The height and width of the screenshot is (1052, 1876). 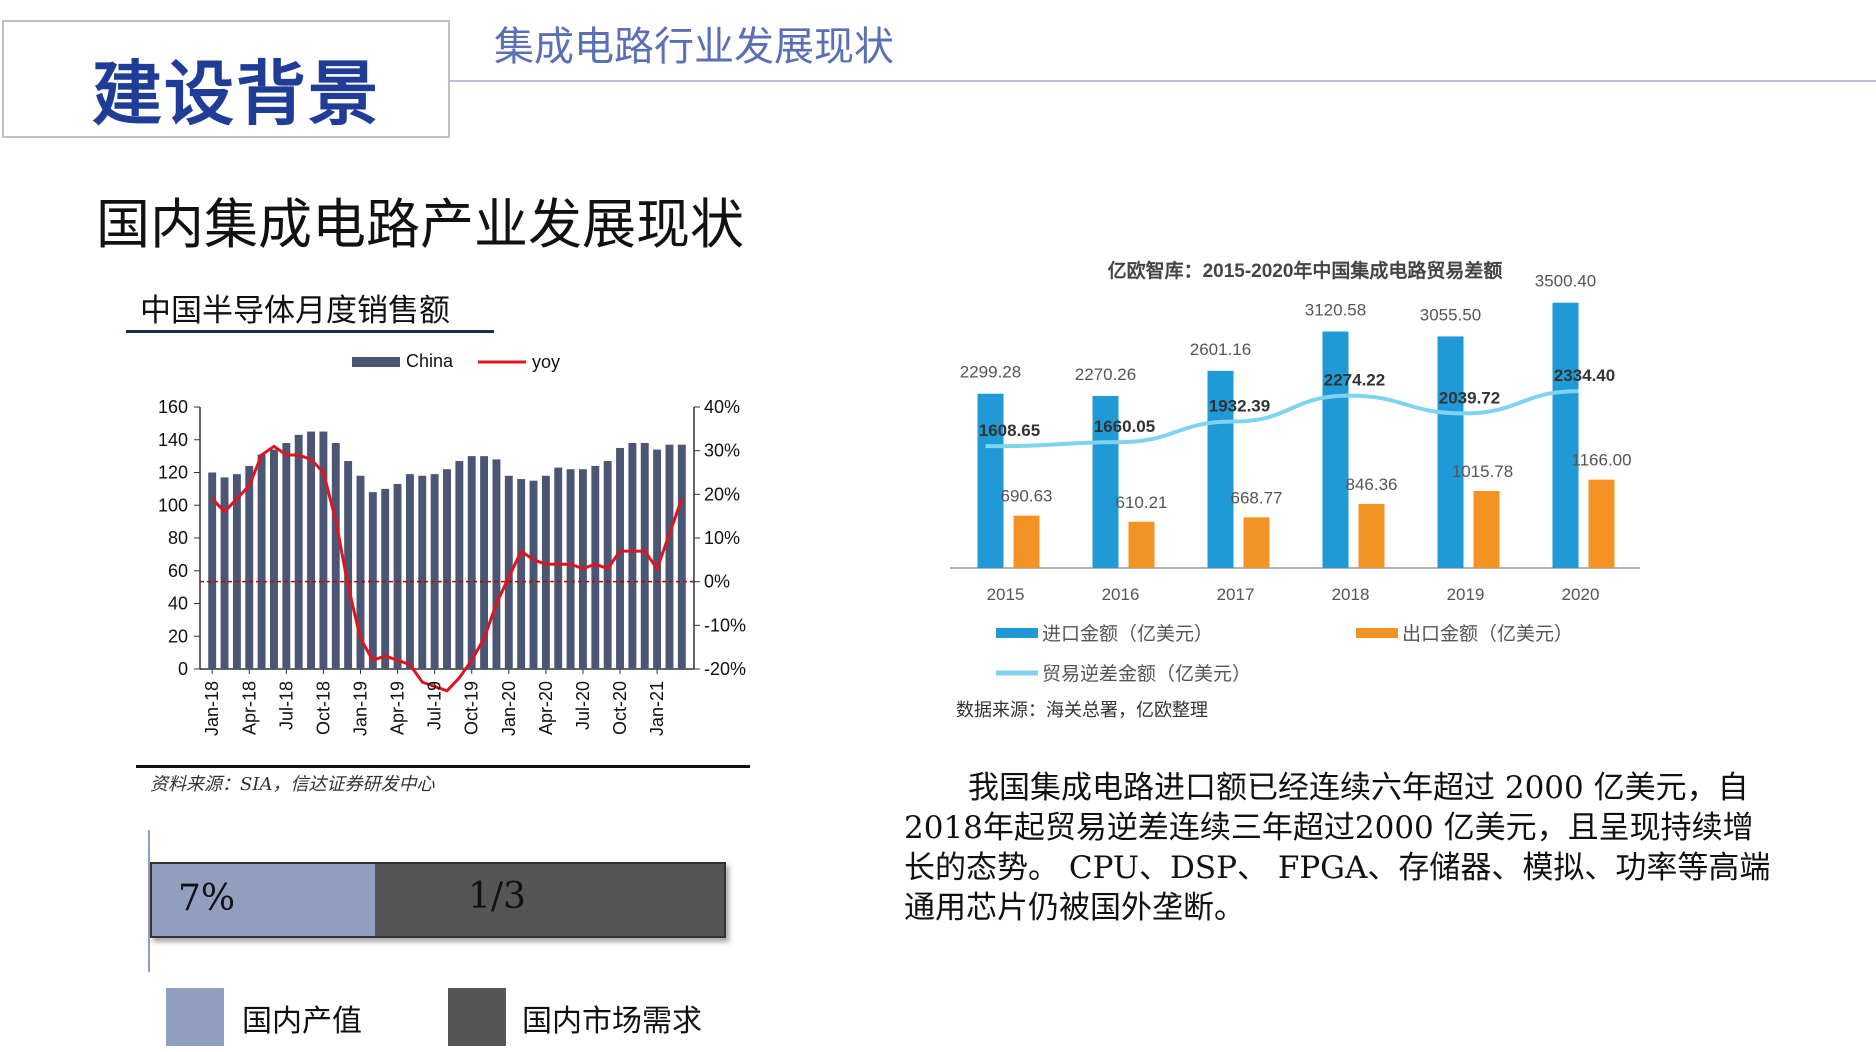 What do you see at coordinates (694, 47) in the screenshot?
I see `header-subtitle: 集成电路行业发展现状` at bounding box center [694, 47].